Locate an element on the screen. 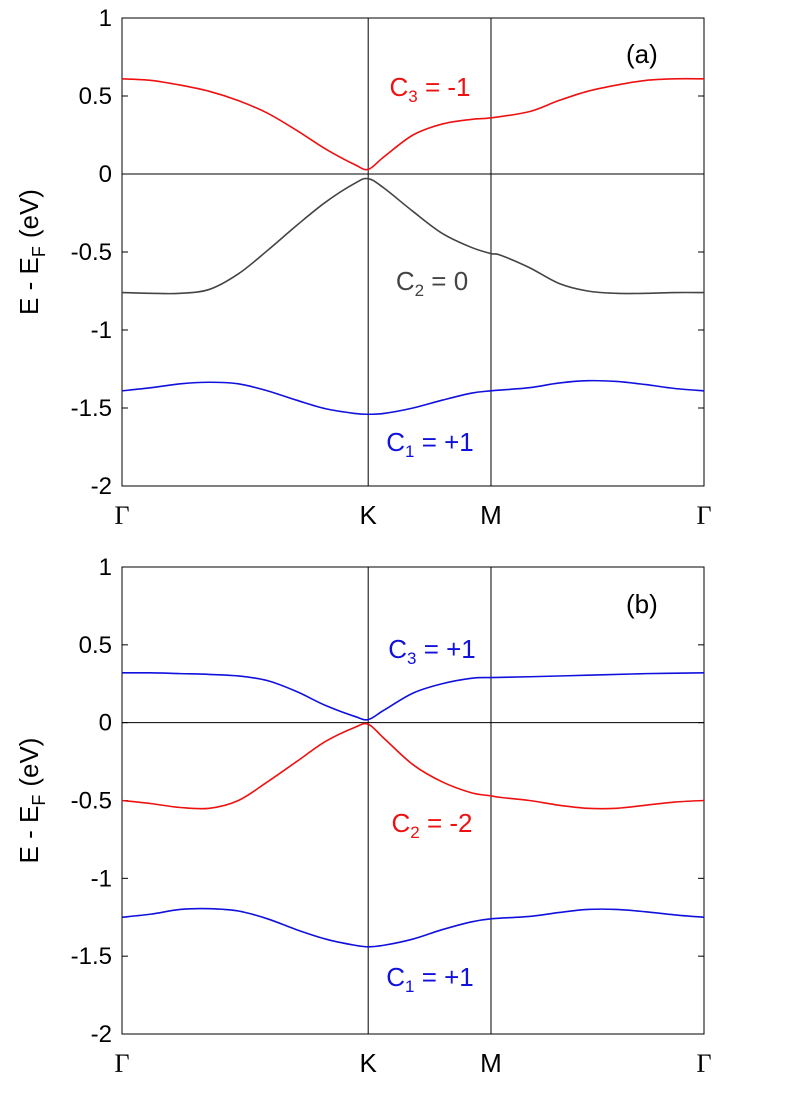 Image resolution: width=798 pixels, height=1094 pixels. panel-label: (a) is located at coordinates (642, 54).